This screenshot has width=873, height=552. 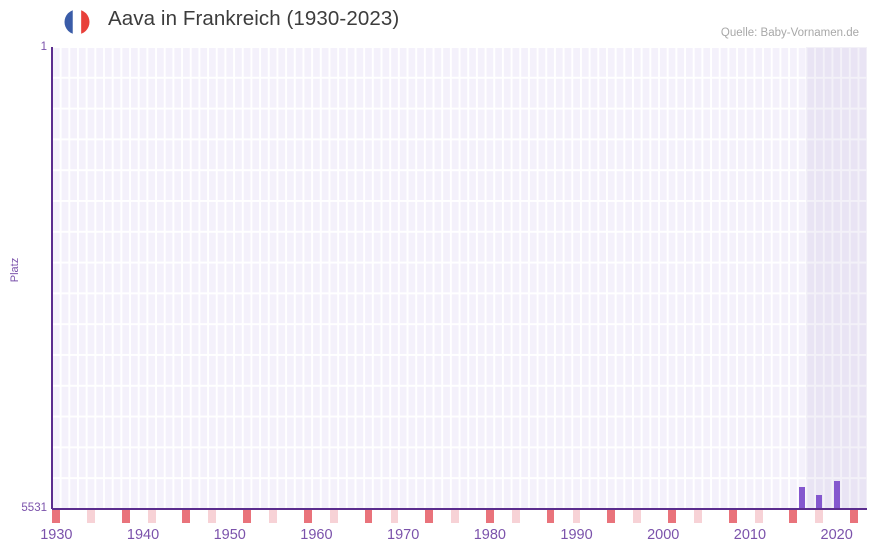 I want to click on x-tick-1930: 1930, so click(x=56, y=535).